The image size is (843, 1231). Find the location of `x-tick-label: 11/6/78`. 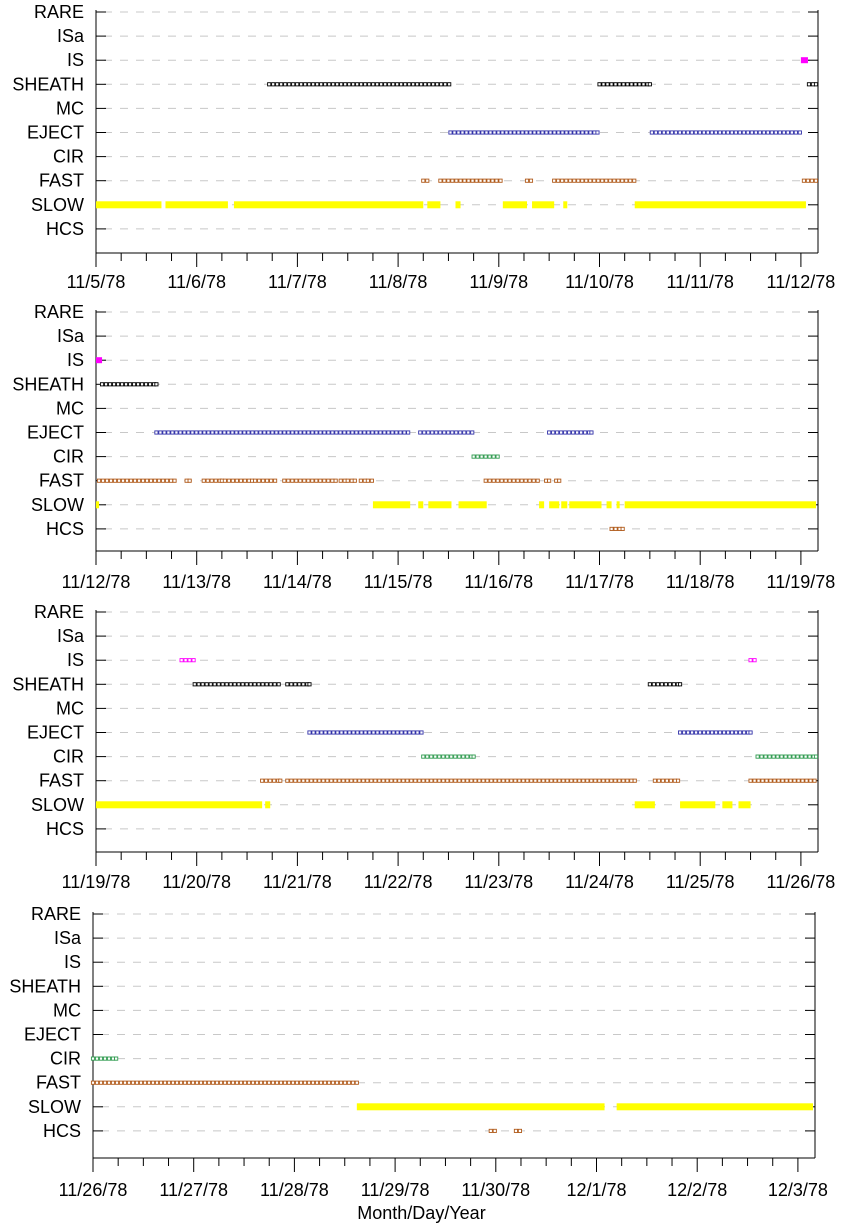

x-tick-label: 11/6/78 is located at coordinates (196, 282).